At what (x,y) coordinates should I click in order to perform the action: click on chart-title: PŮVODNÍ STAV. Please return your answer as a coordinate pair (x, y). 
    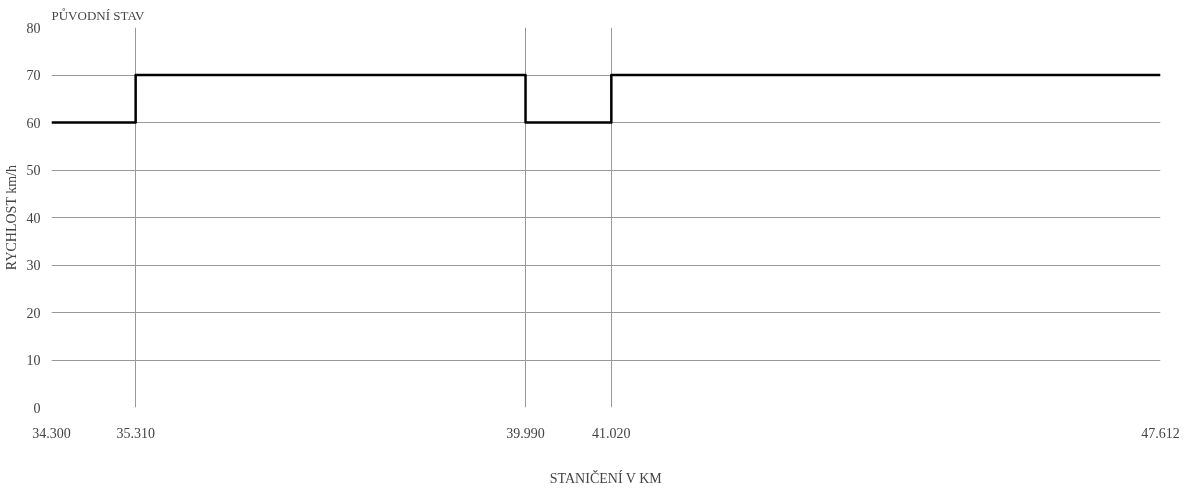
    Looking at the image, I should click on (98, 15).